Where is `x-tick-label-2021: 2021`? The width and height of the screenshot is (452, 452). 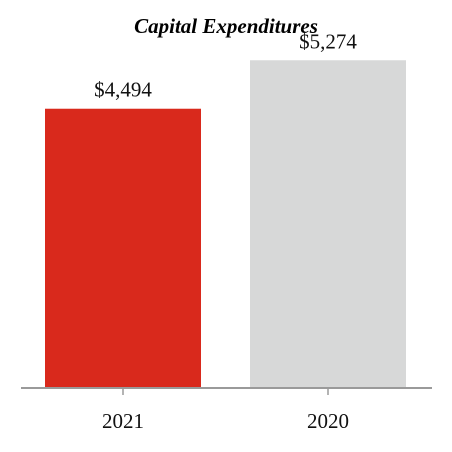
x-tick-label-2021: 2021 is located at coordinates (123, 421).